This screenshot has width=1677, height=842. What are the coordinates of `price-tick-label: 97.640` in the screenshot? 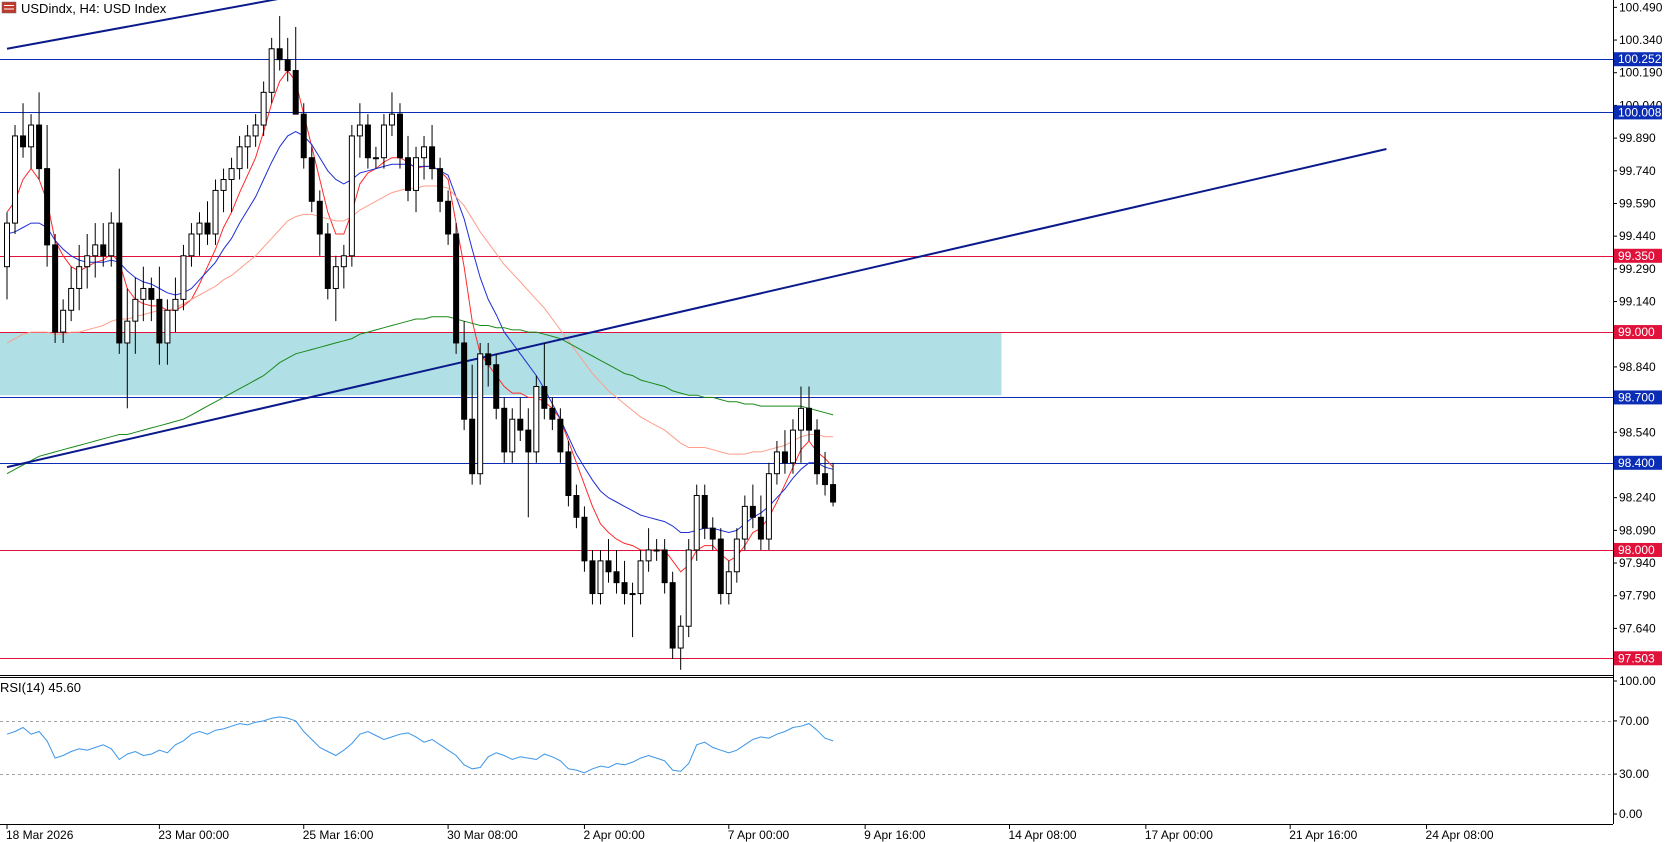 It's located at (1637, 628).